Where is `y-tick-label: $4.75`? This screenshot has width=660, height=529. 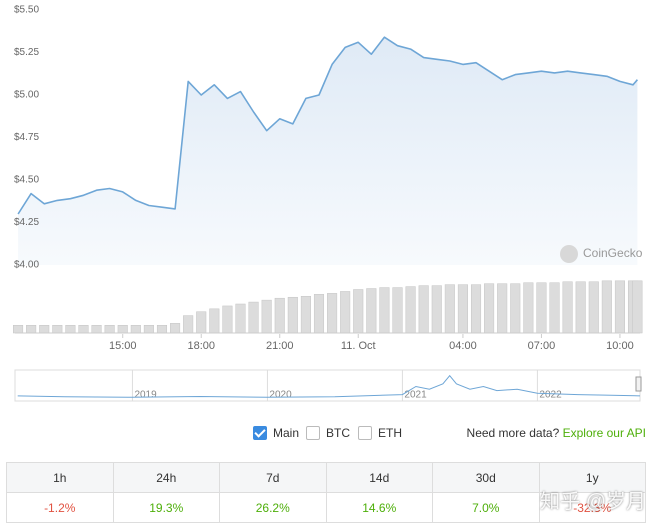
y-tick-label: $4.75 is located at coordinates (26, 137).